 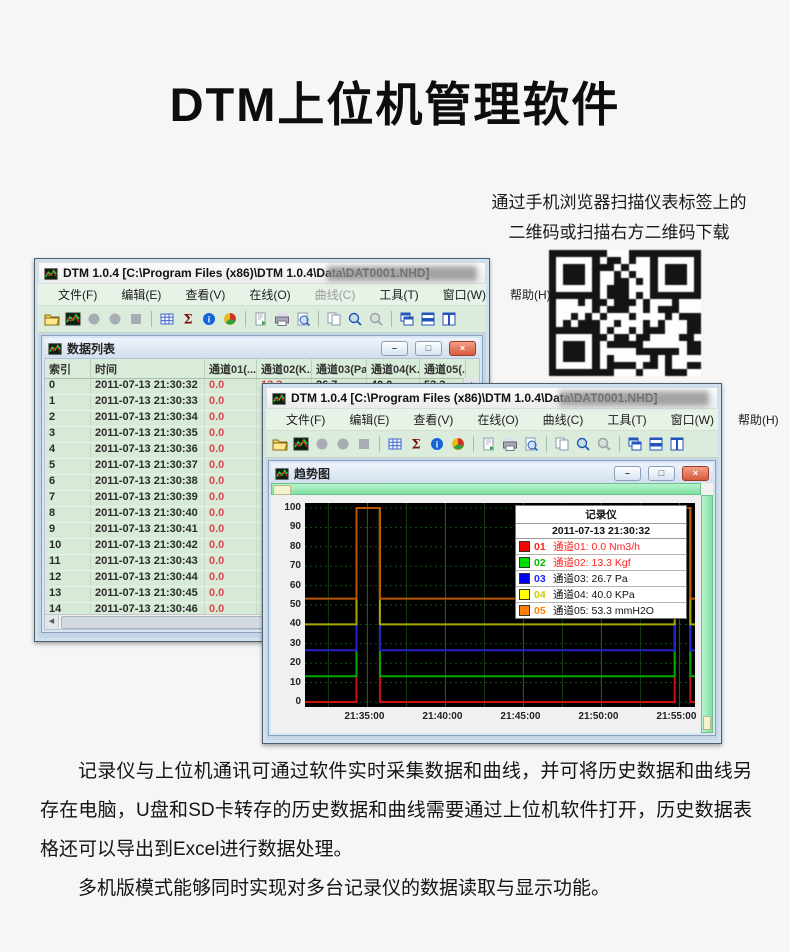 I want to click on legend-channel-number: 03, so click(x=540, y=578).